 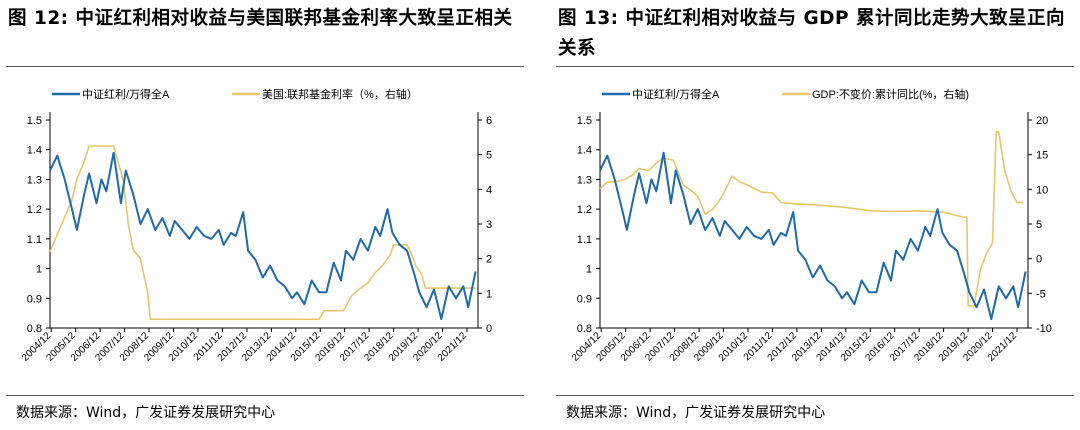 I want to click on figure-title: 图 13: 中证红利相对收益与 GDP 累计同比走势大致呈正向关系, so click(x=812, y=33).